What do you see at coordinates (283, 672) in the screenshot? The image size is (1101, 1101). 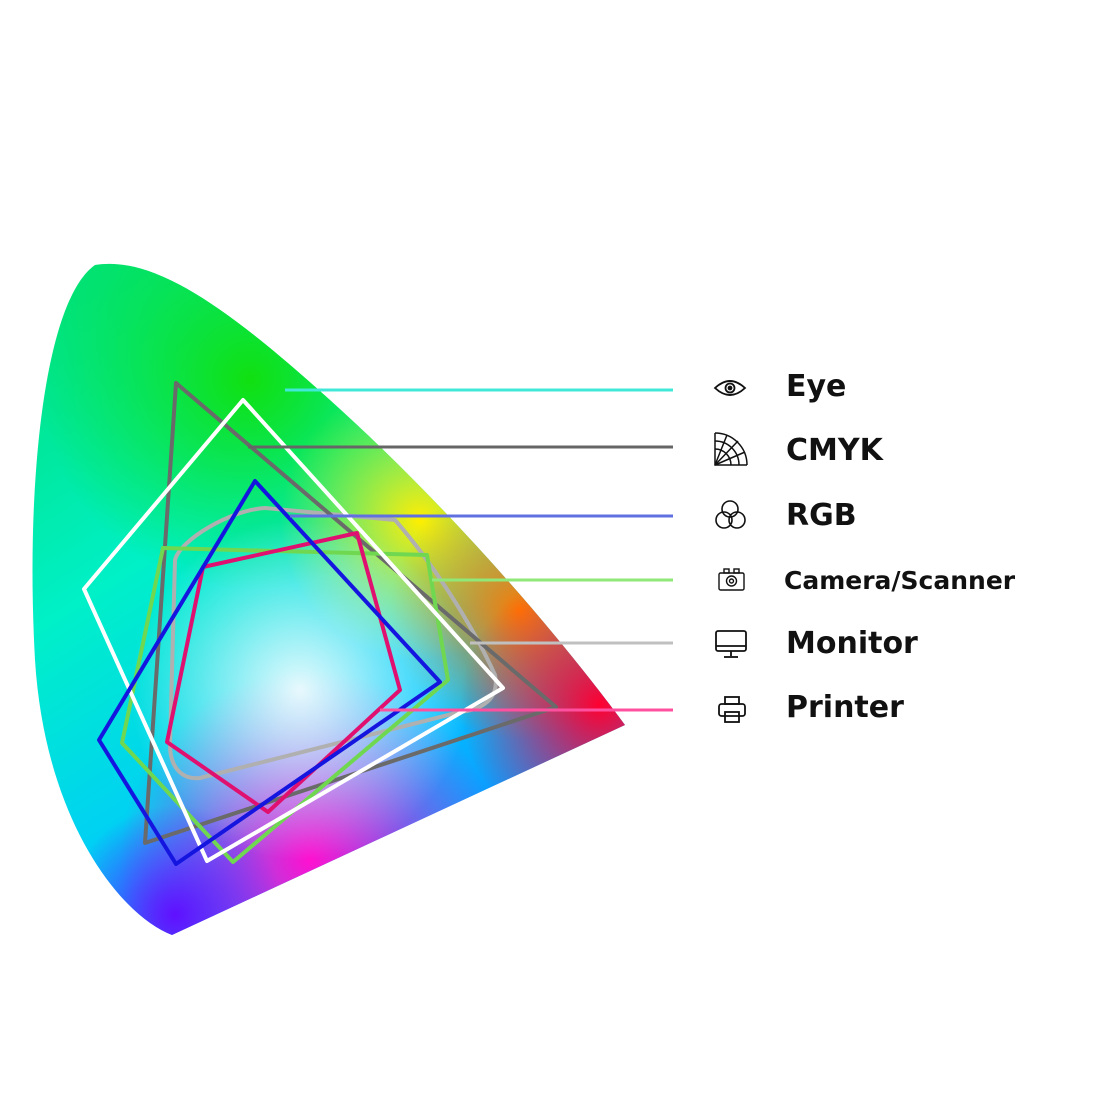 I see `printer-gamut-outline` at bounding box center [283, 672].